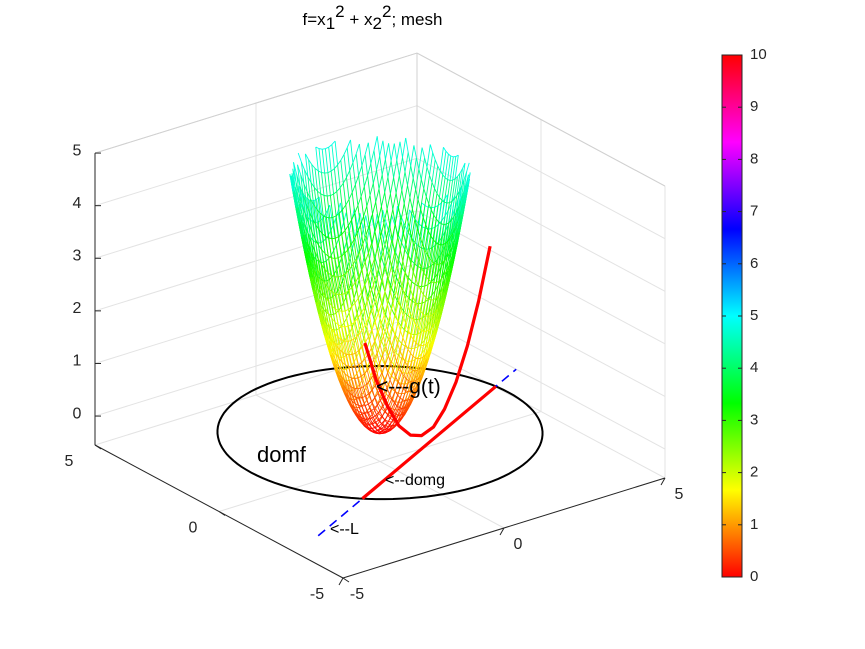 Image resolution: width=865 pixels, height=649 pixels. Describe the element at coordinates (380, 285) in the screenshot. I see `mesh-surface` at that location.